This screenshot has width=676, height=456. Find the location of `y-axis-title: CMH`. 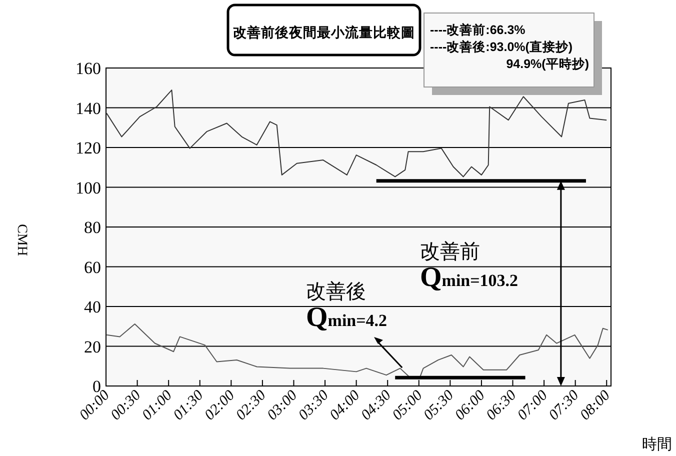

y-axis-title: CMH is located at coordinates (21, 240).